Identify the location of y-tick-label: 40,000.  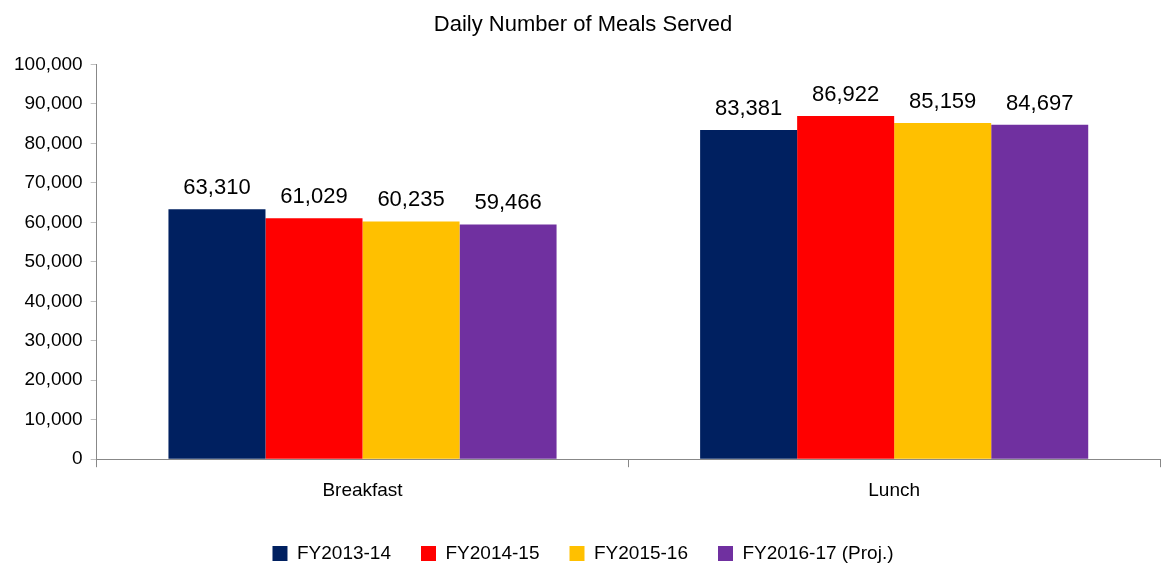
(53, 300).